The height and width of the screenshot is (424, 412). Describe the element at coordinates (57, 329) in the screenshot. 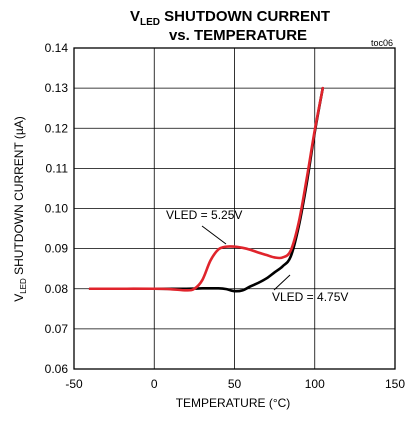

I see `y-tick-label: 0.07` at that location.